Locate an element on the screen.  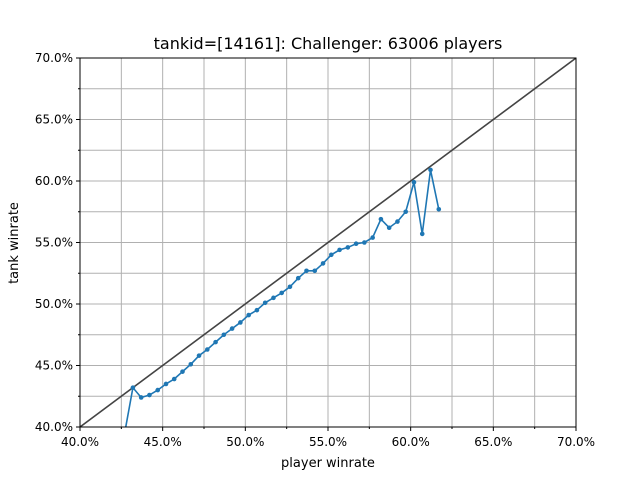
x-axis-ticks: 40.0% 45.0% 50.0% 55.0% 60.0% 65.0% 70.0% is located at coordinates (328, 438).